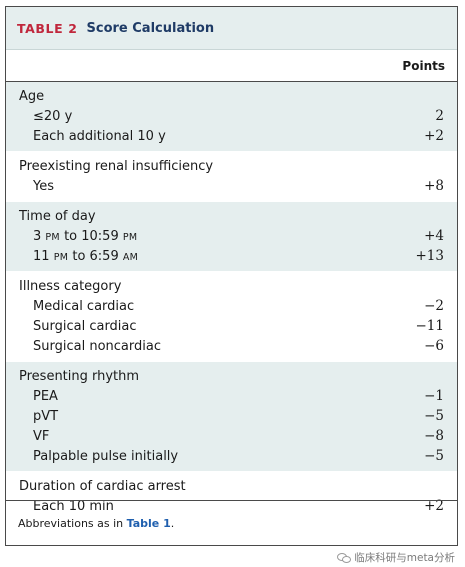 This screenshot has height=567, width=465. I want to click on table-row: PEA −1, so click(231, 396).